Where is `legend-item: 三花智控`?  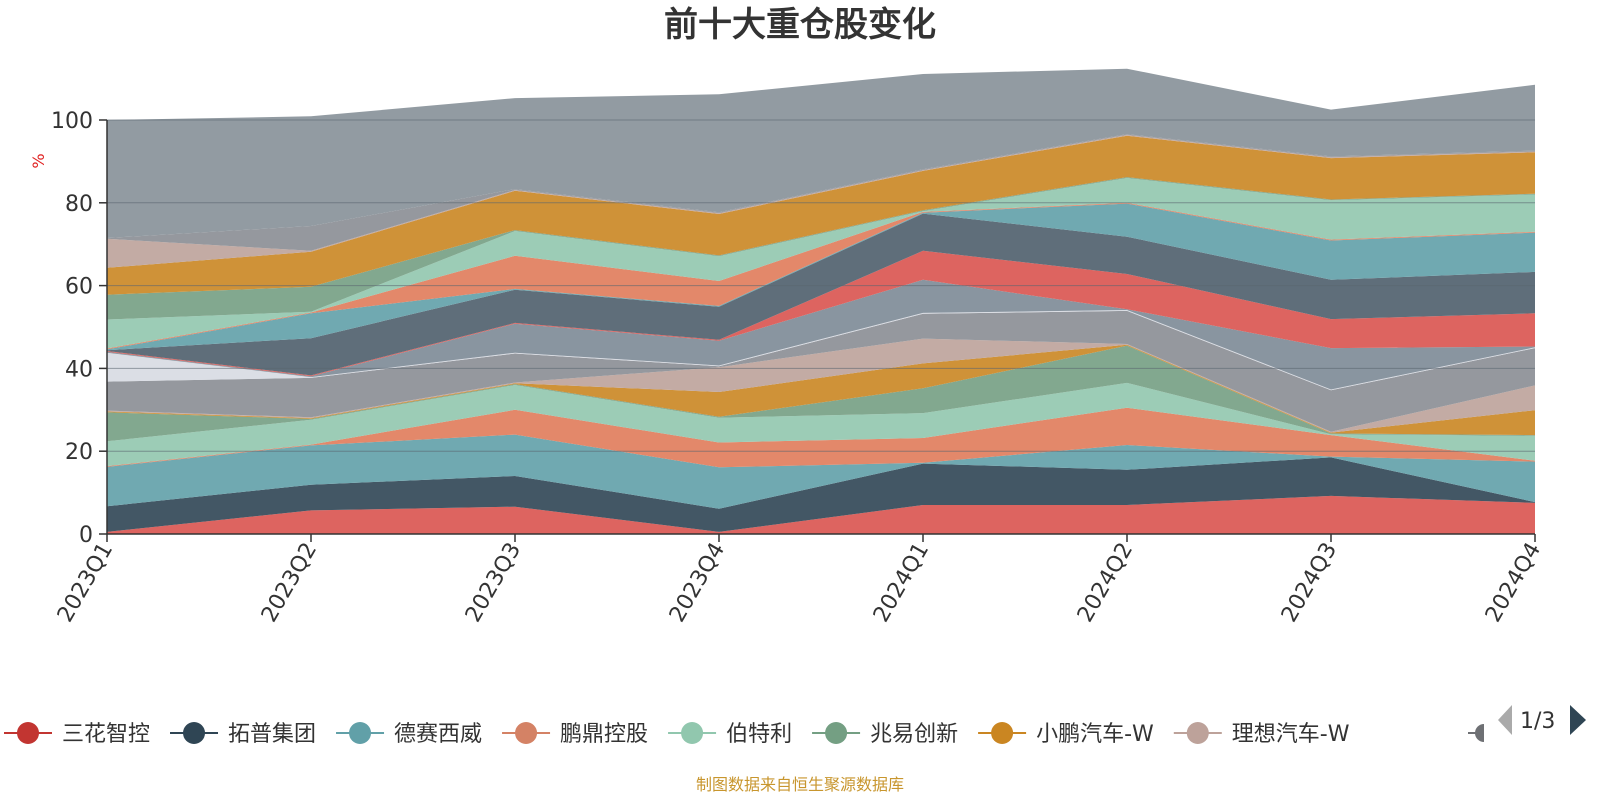
legend-item: 三花智控 is located at coordinates (77, 734).